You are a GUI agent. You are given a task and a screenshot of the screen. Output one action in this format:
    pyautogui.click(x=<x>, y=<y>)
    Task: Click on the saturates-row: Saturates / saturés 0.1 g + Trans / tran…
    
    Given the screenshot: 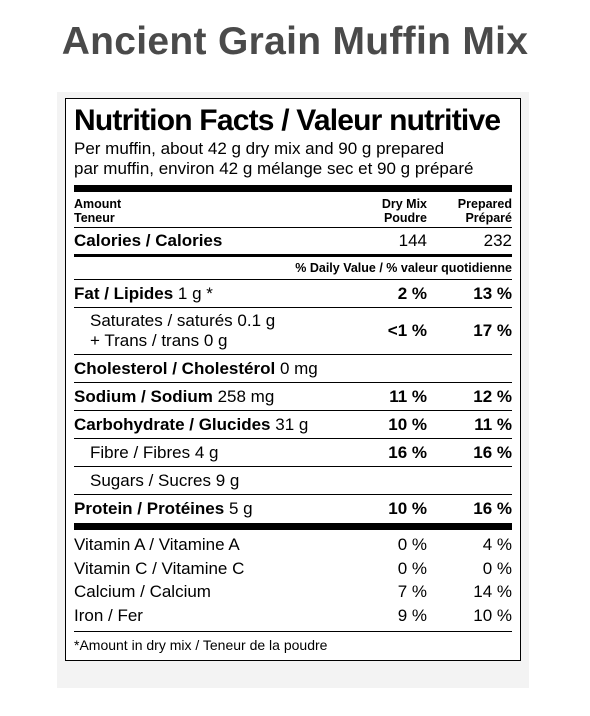 What is the action you would take?
    pyautogui.click(x=293, y=331)
    